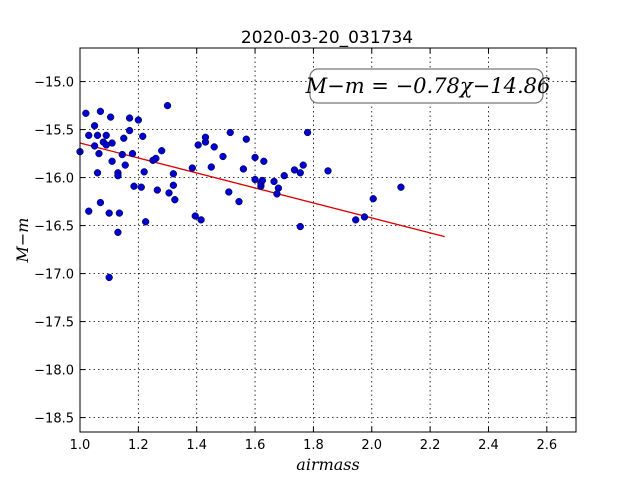 This screenshot has width=640, height=480. What do you see at coordinates (54, 371) in the screenshot?
I see `y-tick-label: −18.0` at bounding box center [54, 371].